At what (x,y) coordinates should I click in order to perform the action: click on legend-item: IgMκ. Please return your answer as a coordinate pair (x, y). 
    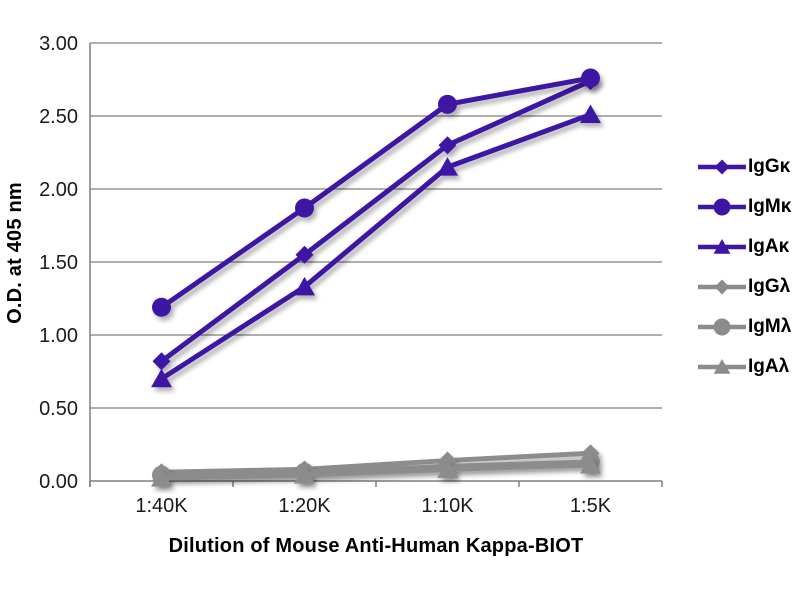
    Looking at the image, I should click on (744, 207).